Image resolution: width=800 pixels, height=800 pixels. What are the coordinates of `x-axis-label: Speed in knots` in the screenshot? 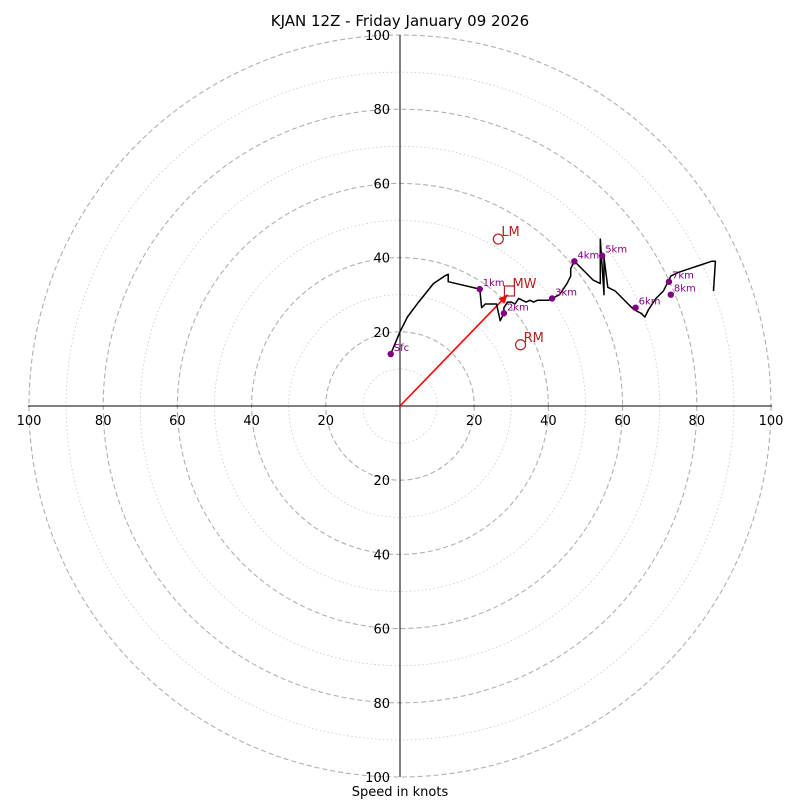 It's located at (400, 792).